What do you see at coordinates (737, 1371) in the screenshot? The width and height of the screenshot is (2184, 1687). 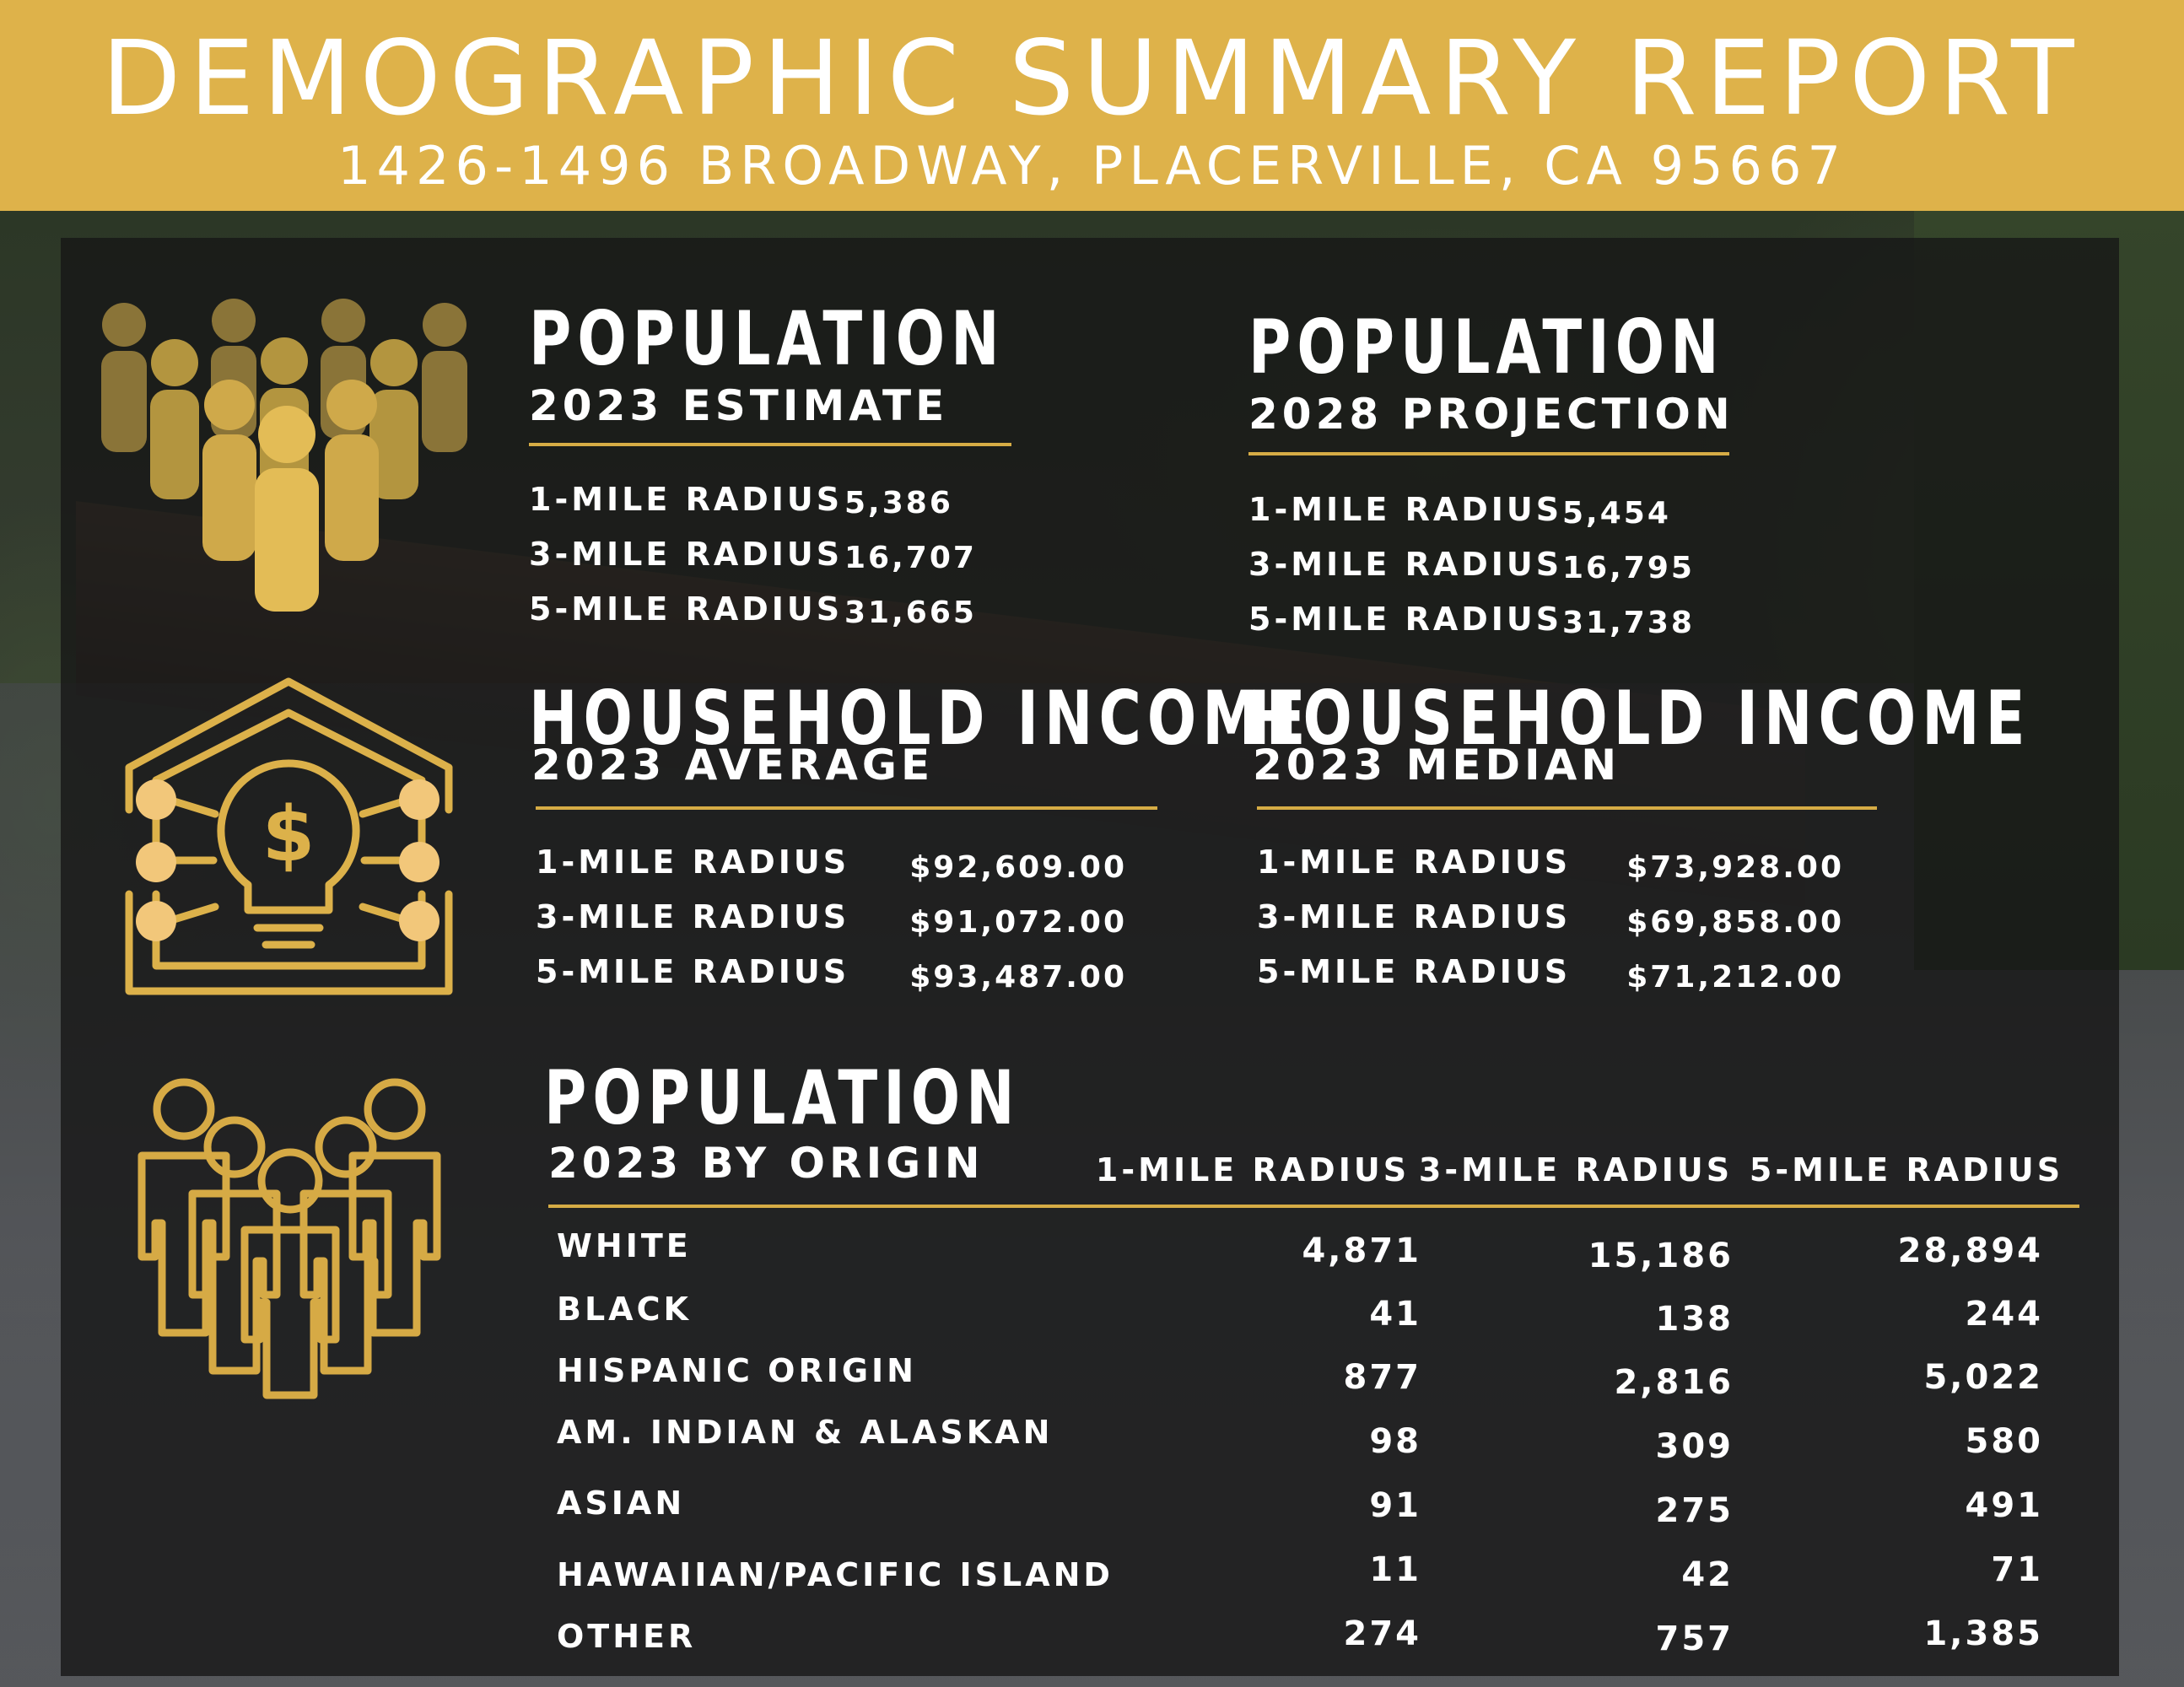 I see `origin-row-label: HISPANIC ORIGIN` at bounding box center [737, 1371].